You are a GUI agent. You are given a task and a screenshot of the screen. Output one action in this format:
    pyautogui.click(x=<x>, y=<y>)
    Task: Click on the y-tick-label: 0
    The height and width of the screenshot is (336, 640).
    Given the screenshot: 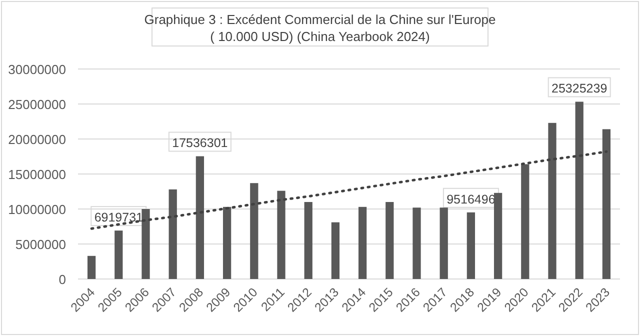 What is the action you would take?
    pyautogui.click(x=62, y=279)
    